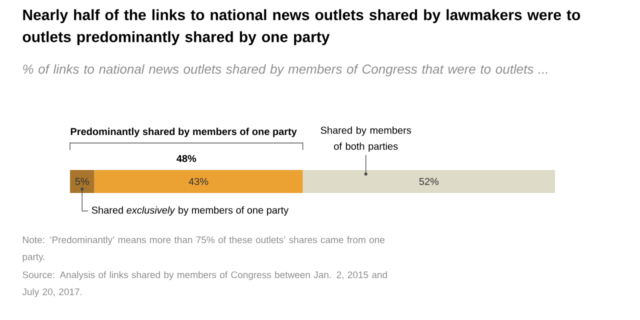 Image resolution: width=640 pixels, height=320 pixels. Describe the element at coordinates (203, 249) in the screenshot. I see `text: Note: ‘Predominantly’ means more than 75% of these outlets’ shares came from one party.` at that location.